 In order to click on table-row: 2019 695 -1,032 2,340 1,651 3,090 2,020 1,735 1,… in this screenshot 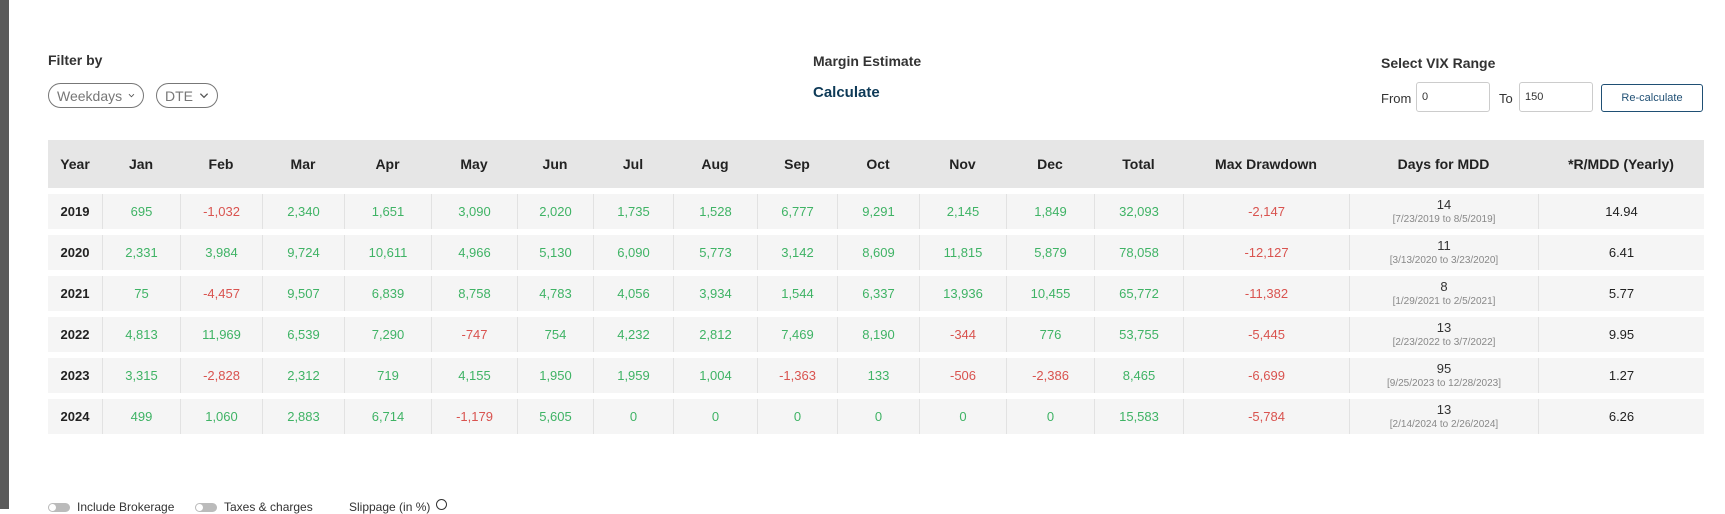, I will do `click(876, 211)`.